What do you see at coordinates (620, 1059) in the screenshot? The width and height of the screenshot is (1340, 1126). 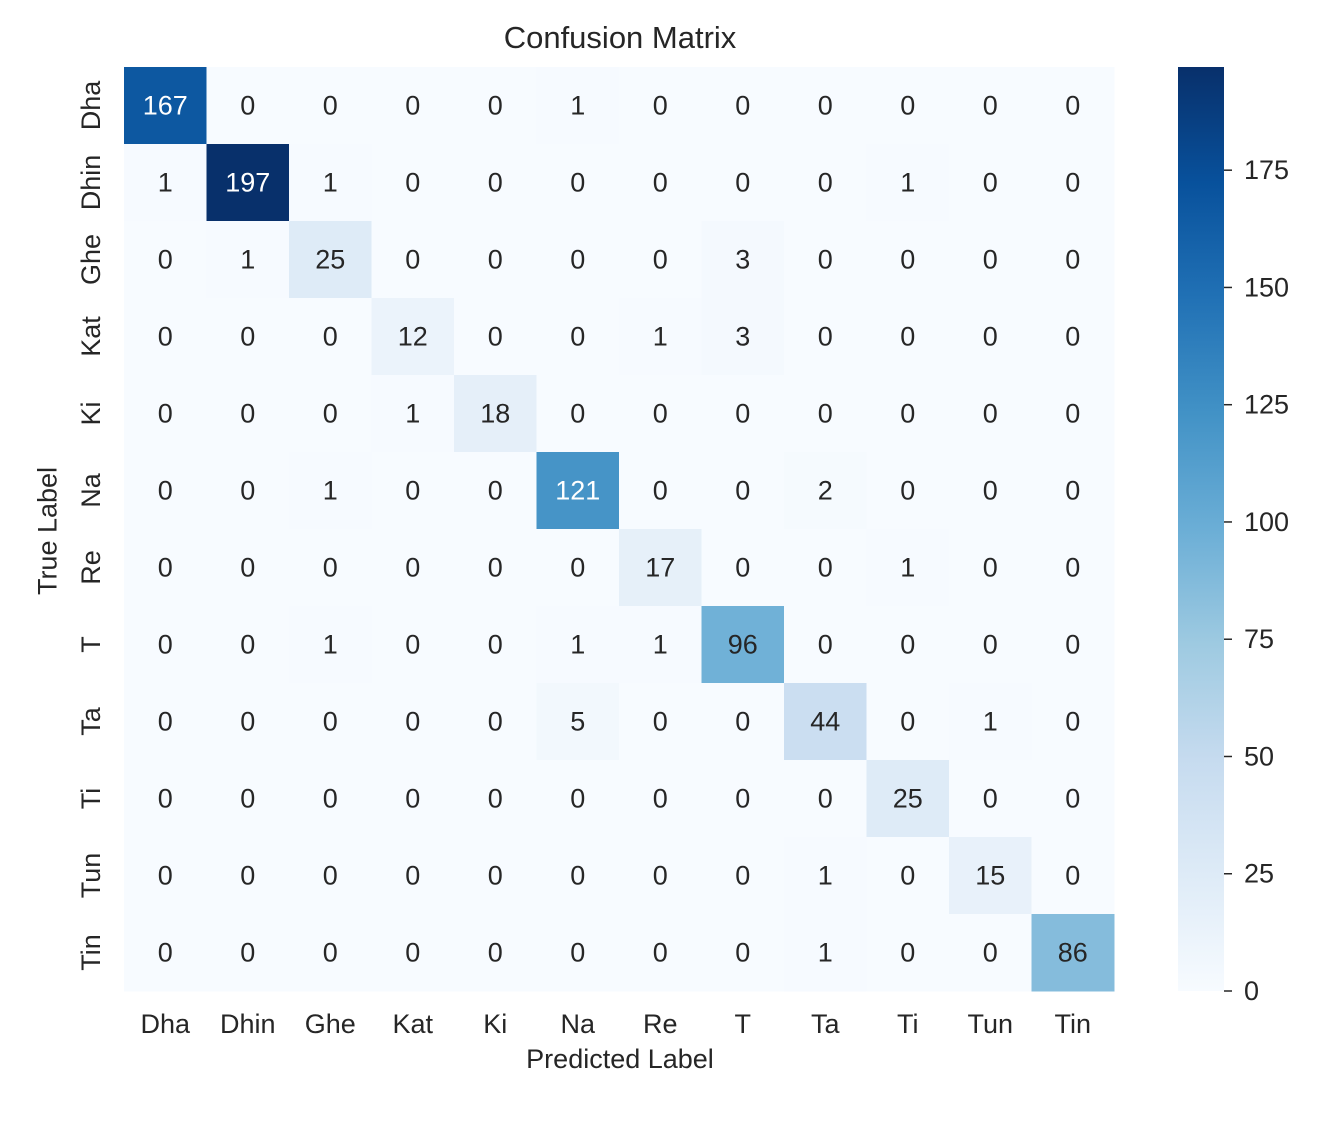 I see `x-axis-label: Predicted Label` at bounding box center [620, 1059].